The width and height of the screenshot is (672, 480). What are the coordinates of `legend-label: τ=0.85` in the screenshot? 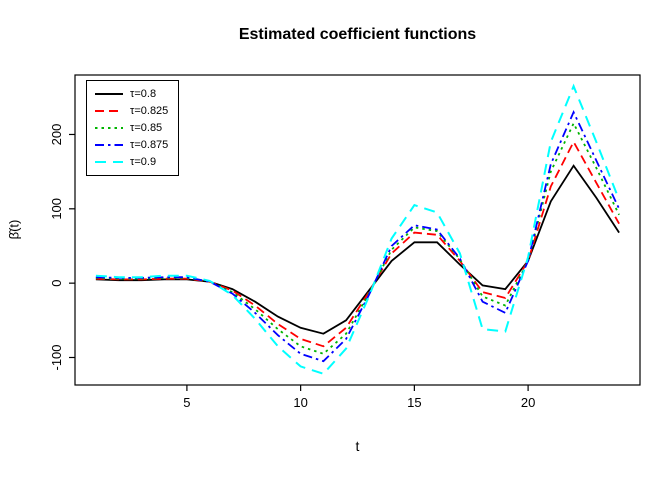 It's located at (146, 128).